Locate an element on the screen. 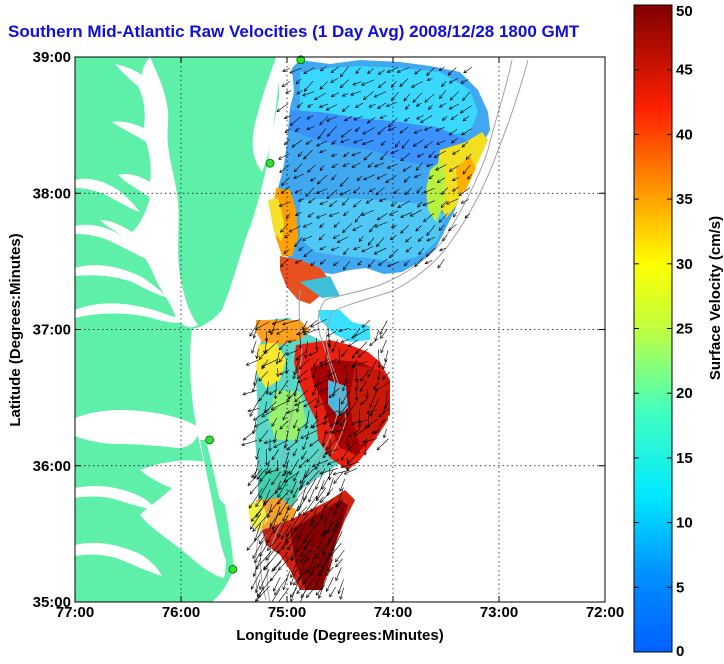  colorbar-tick-label: 50 is located at coordinates (684, 11).